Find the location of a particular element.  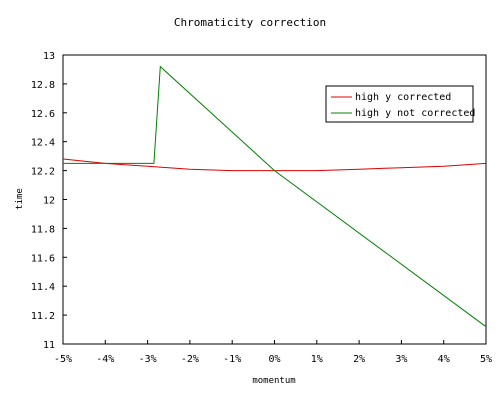

y-axis-label: time is located at coordinates (20, 199).